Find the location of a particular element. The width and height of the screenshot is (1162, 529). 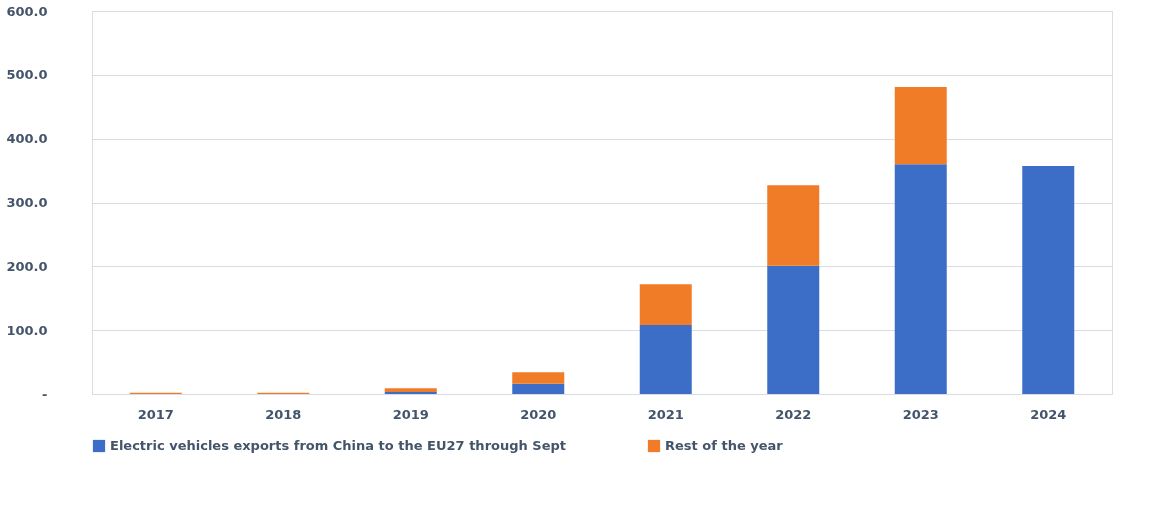

x-tick-label: 2018 is located at coordinates (283, 414).